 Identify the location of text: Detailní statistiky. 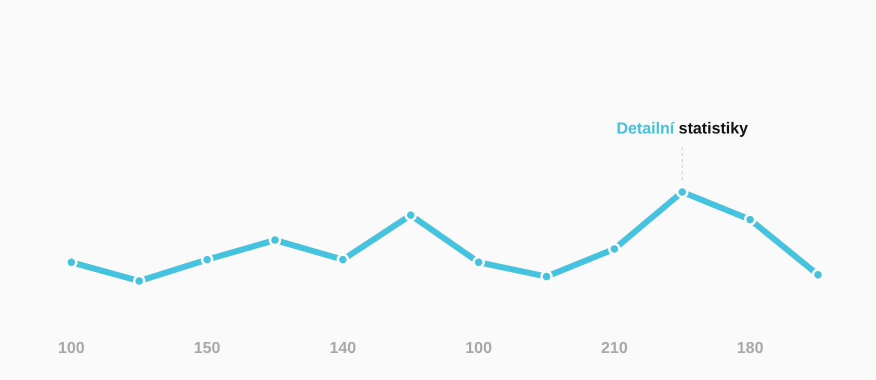
(682, 129).